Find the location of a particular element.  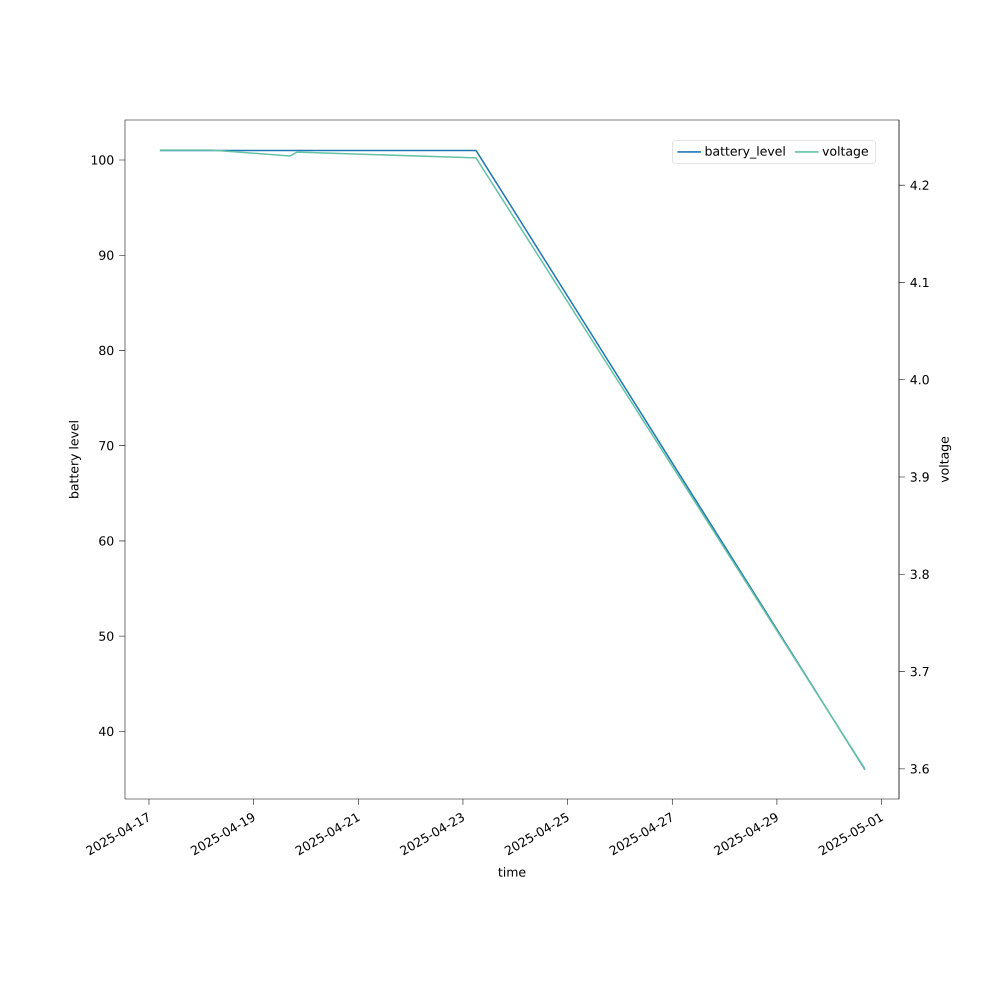

y2-tick-label: 3.9 is located at coordinates (919, 477).